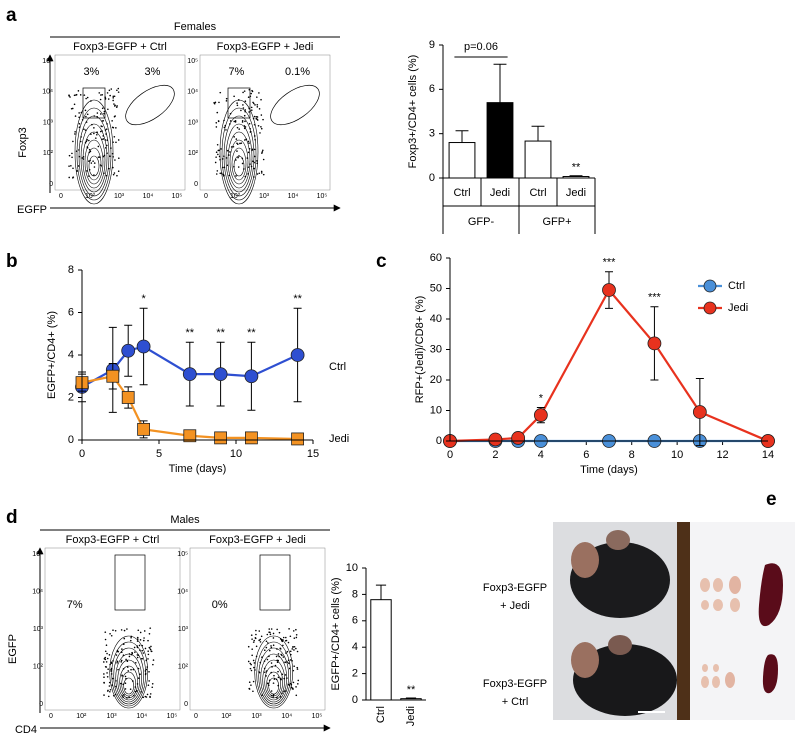  Describe the element at coordinates (236, 454) in the screenshot. I see `x-tick-label: 10` at that location.